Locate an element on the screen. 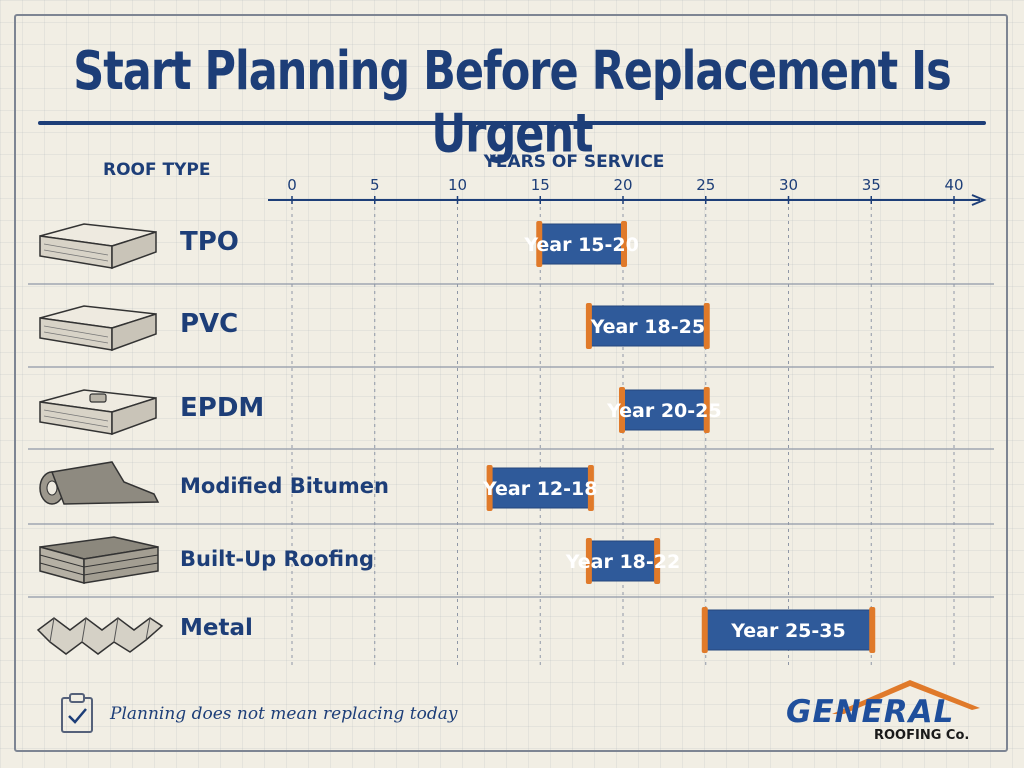 The height and width of the screenshot is (768, 1024). company-logo: GENERAL ROOFING Co. is located at coordinates (886, 711).